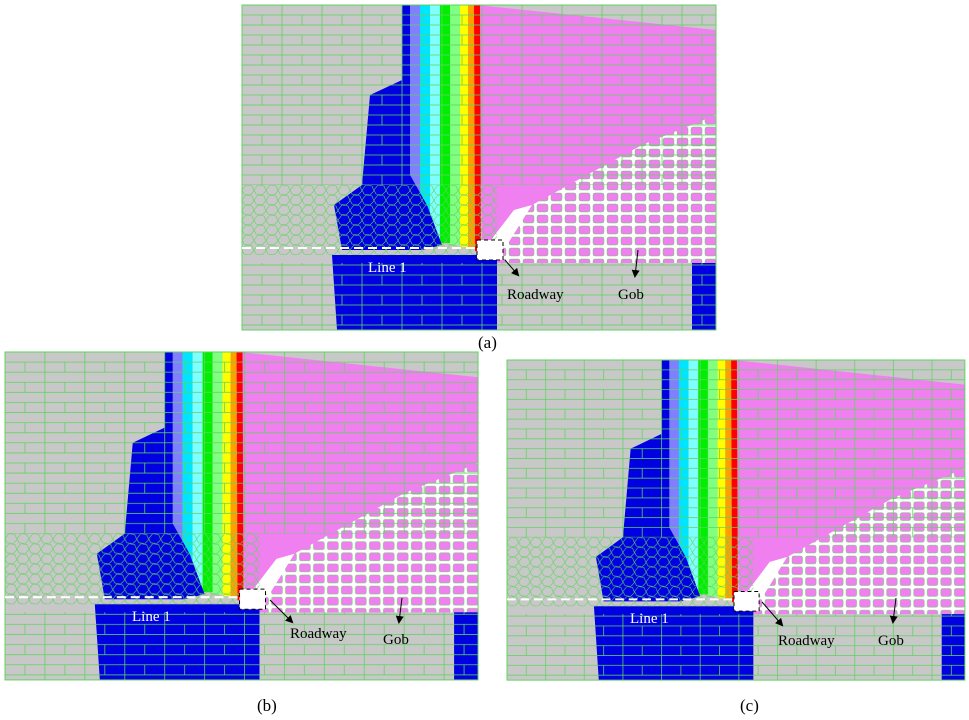  I want to click on caption: (c), so click(749, 705).